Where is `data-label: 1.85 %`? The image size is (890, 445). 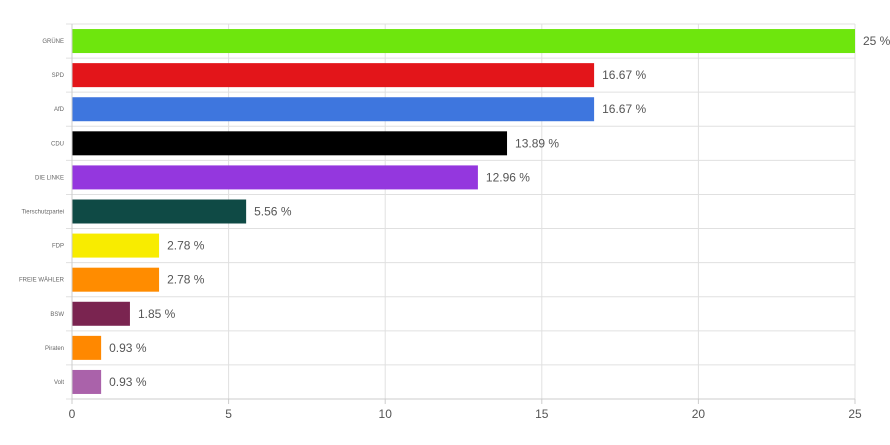 data-label: 1.85 % is located at coordinates (157, 314).